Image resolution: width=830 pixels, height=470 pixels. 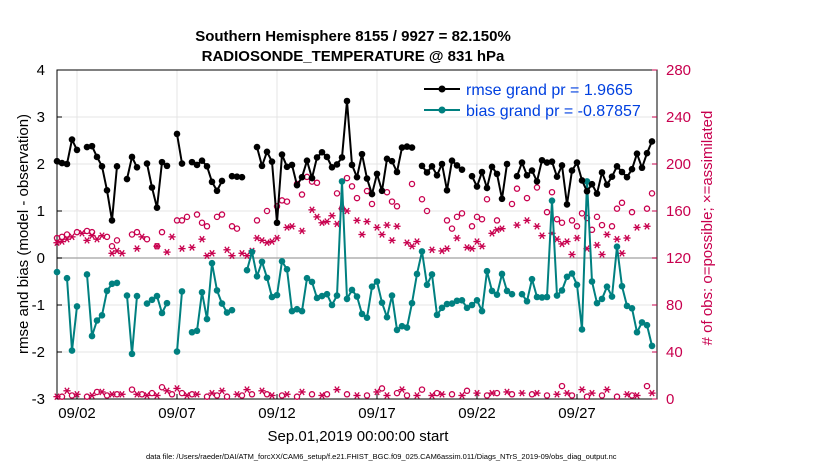 I want to click on y-right-tick-label: 40, so click(x=674, y=352).